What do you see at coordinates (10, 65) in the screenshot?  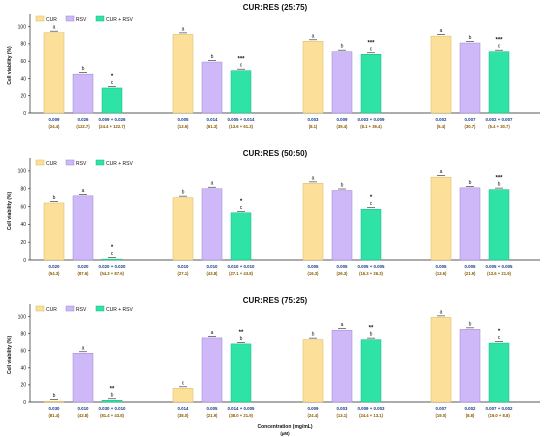 I see `y-axis-label: Cell viability (%)` at bounding box center [10, 65].